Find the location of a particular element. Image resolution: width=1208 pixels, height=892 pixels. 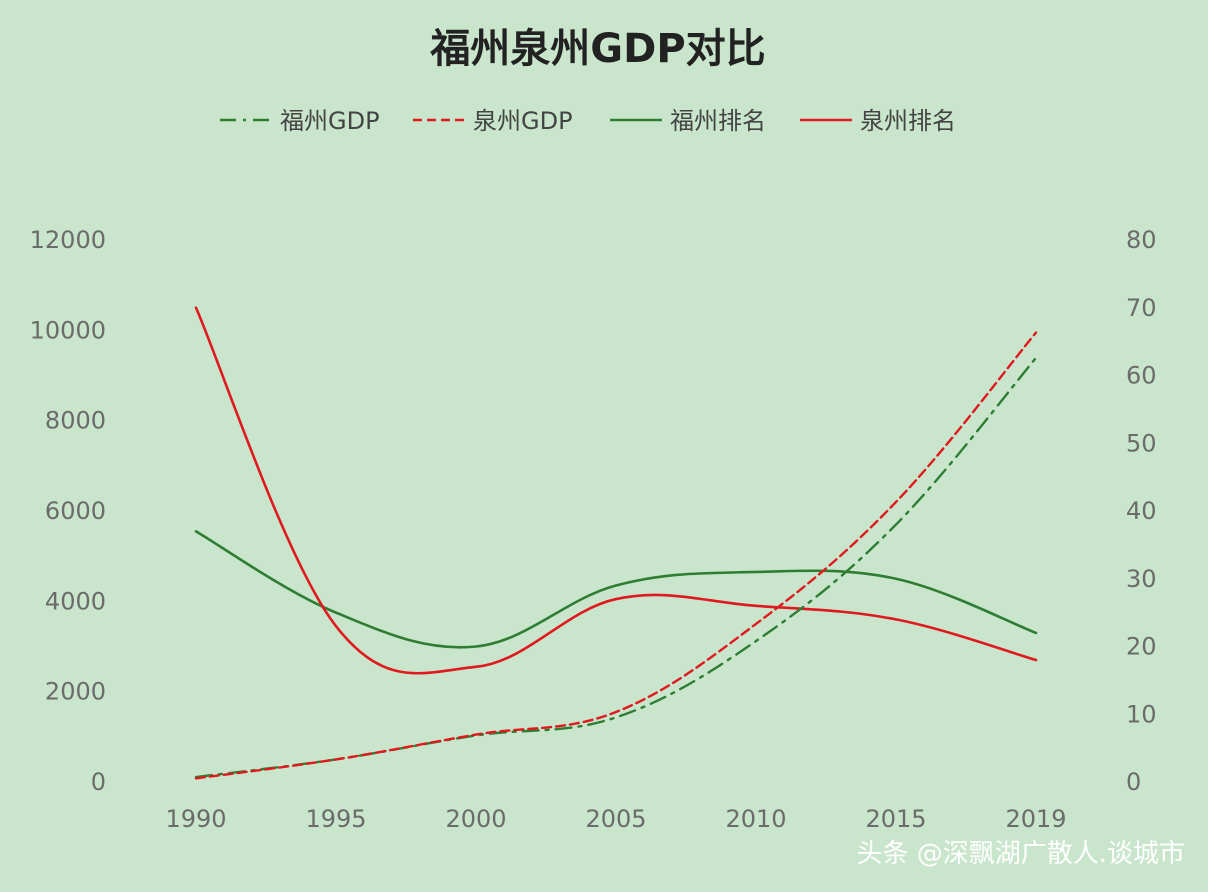

y-axis-right: 0 10 20 30 40 50 60 70 80 is located at coordinates (1141, 511).